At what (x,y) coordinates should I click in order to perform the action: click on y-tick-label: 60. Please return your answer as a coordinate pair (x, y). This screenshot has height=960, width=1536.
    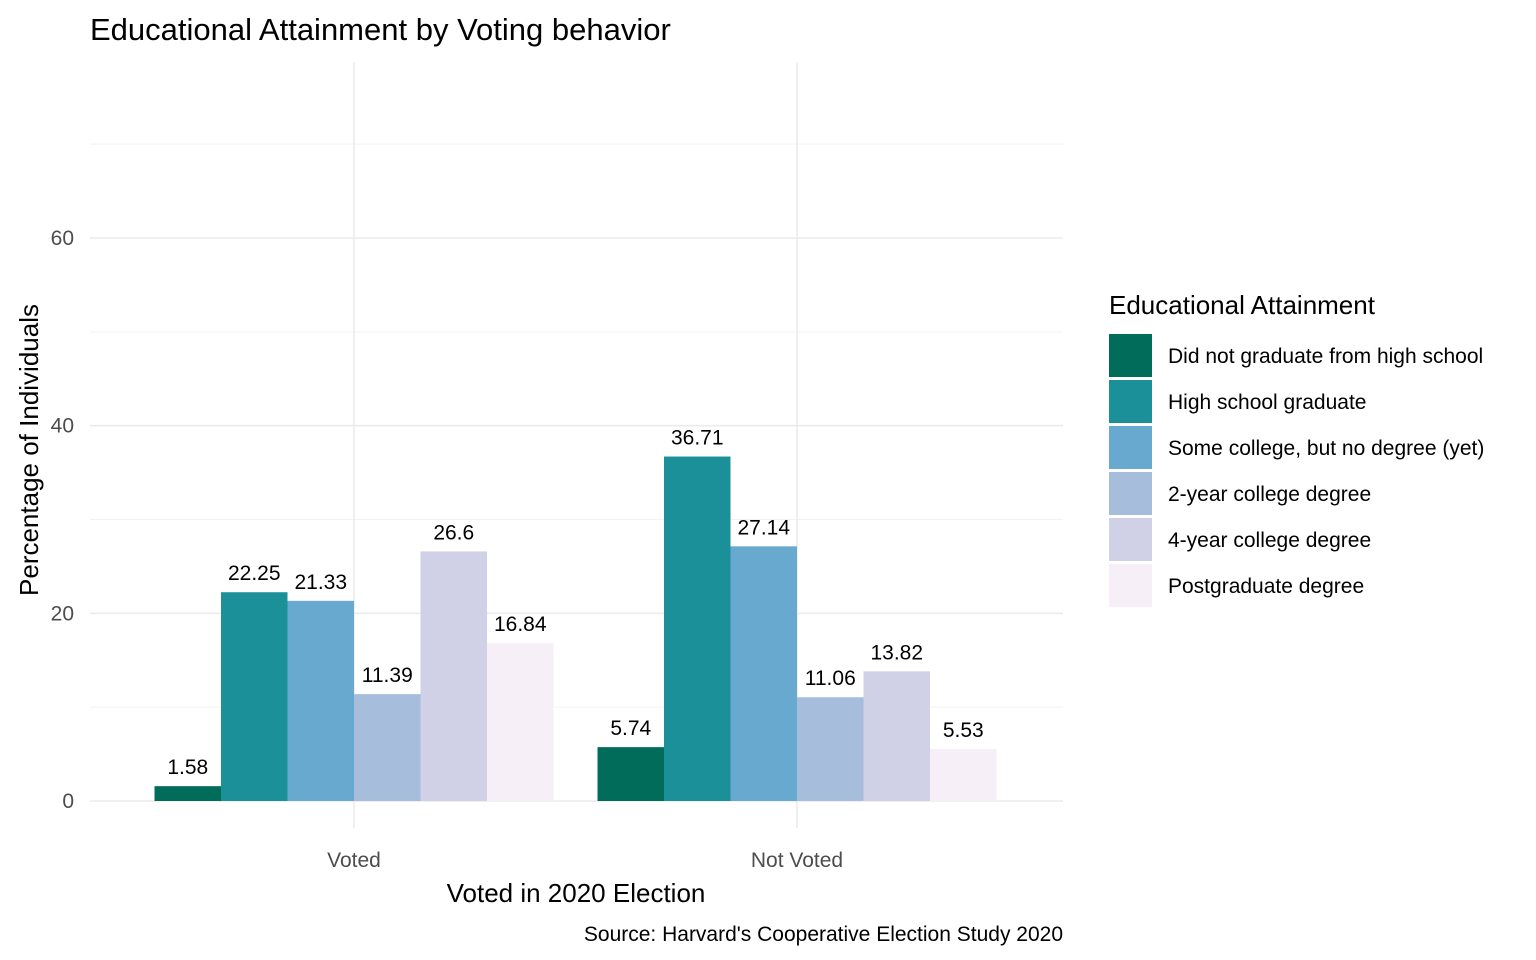
    Looking at the image, I should click on (62, 238).